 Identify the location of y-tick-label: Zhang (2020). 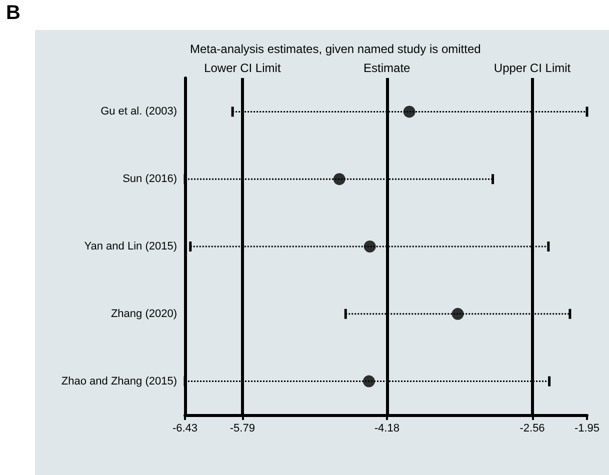
(143, 314).